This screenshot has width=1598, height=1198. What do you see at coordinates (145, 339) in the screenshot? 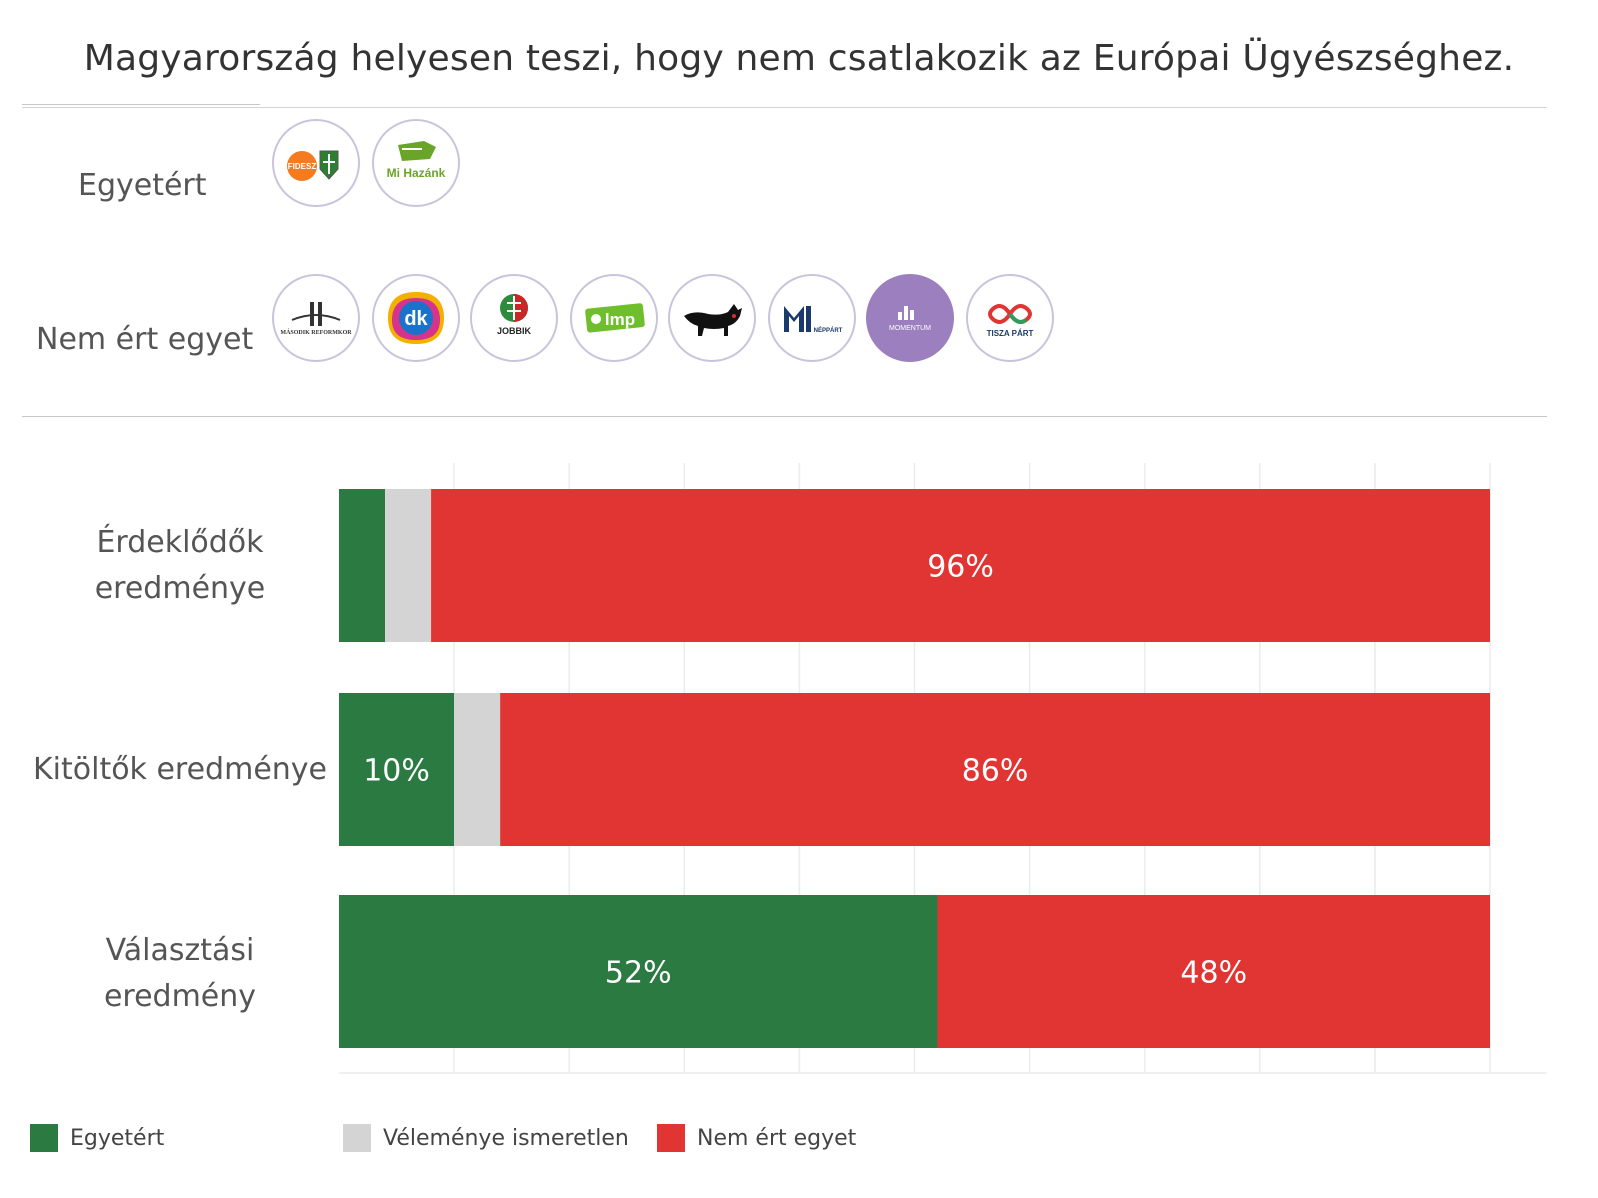
I see `disagree-group-label: Nem ért egyet` at bounding box center [145, 339].